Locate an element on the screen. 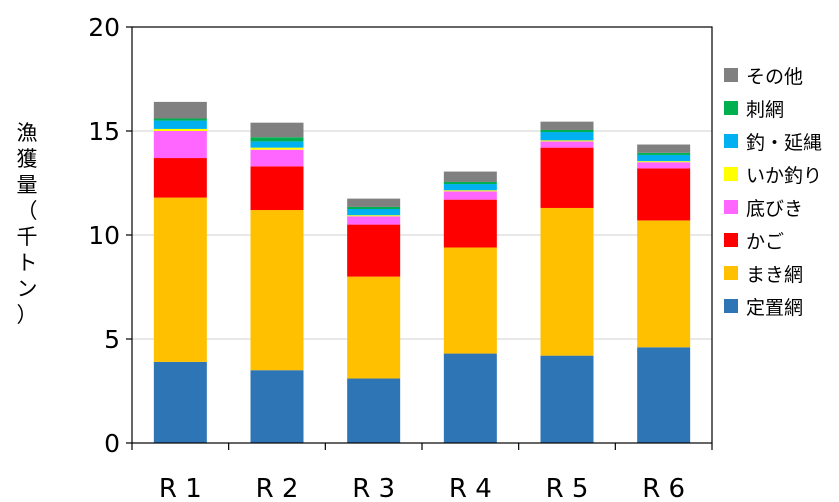 Image resolution: width=839 pixels, height=502 pixels. legend-item: 刺網 is located at coordinates (773, 108).